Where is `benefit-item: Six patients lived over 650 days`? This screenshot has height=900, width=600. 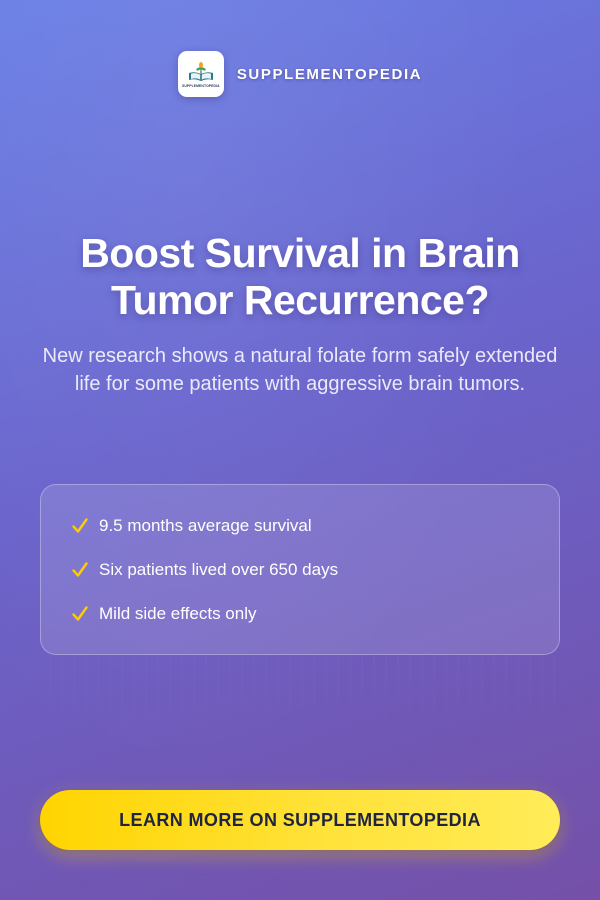 benefit-item: Six patients lived over 650 days is located at coordinates (315, 570).